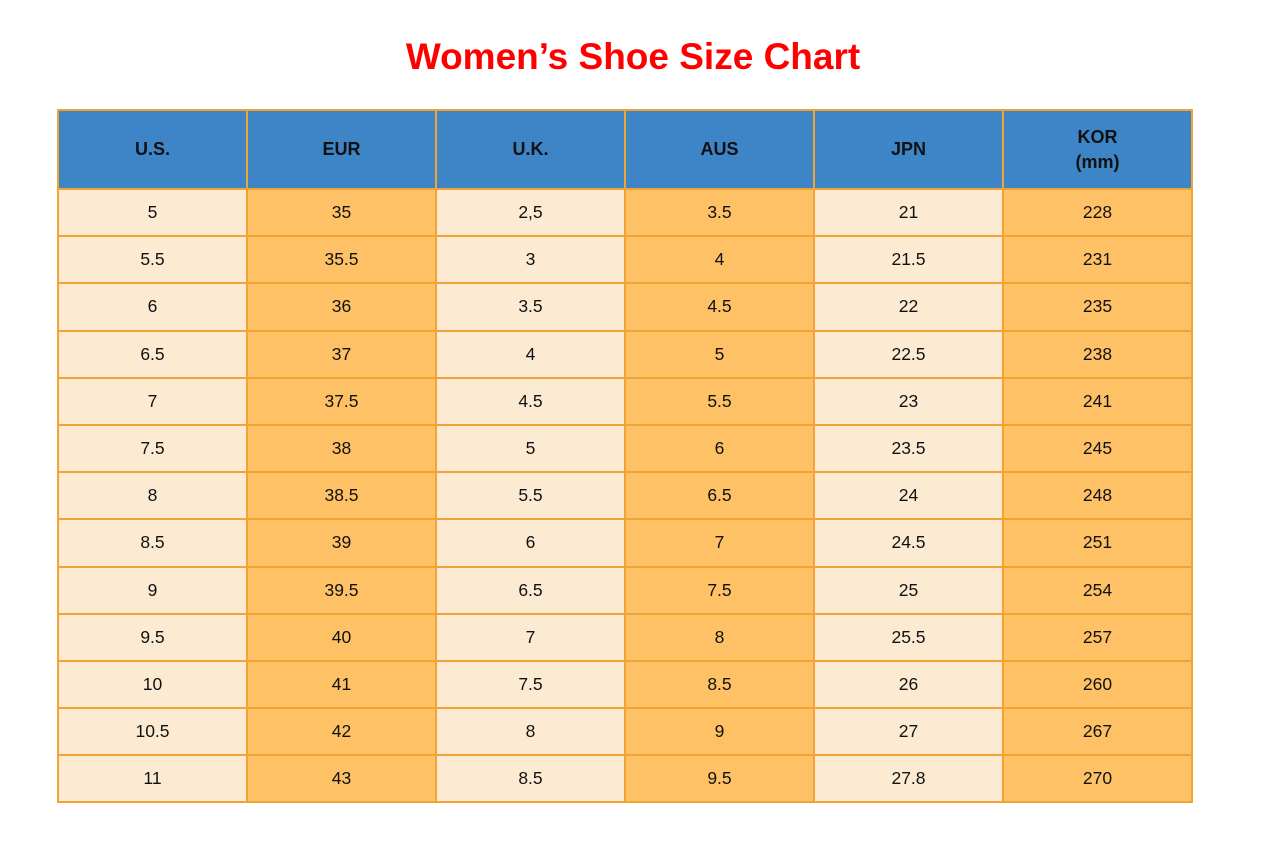 The height and width of the screenshot is (841, 1266). I want to click on table-cell: 257, so click(1097, 637).